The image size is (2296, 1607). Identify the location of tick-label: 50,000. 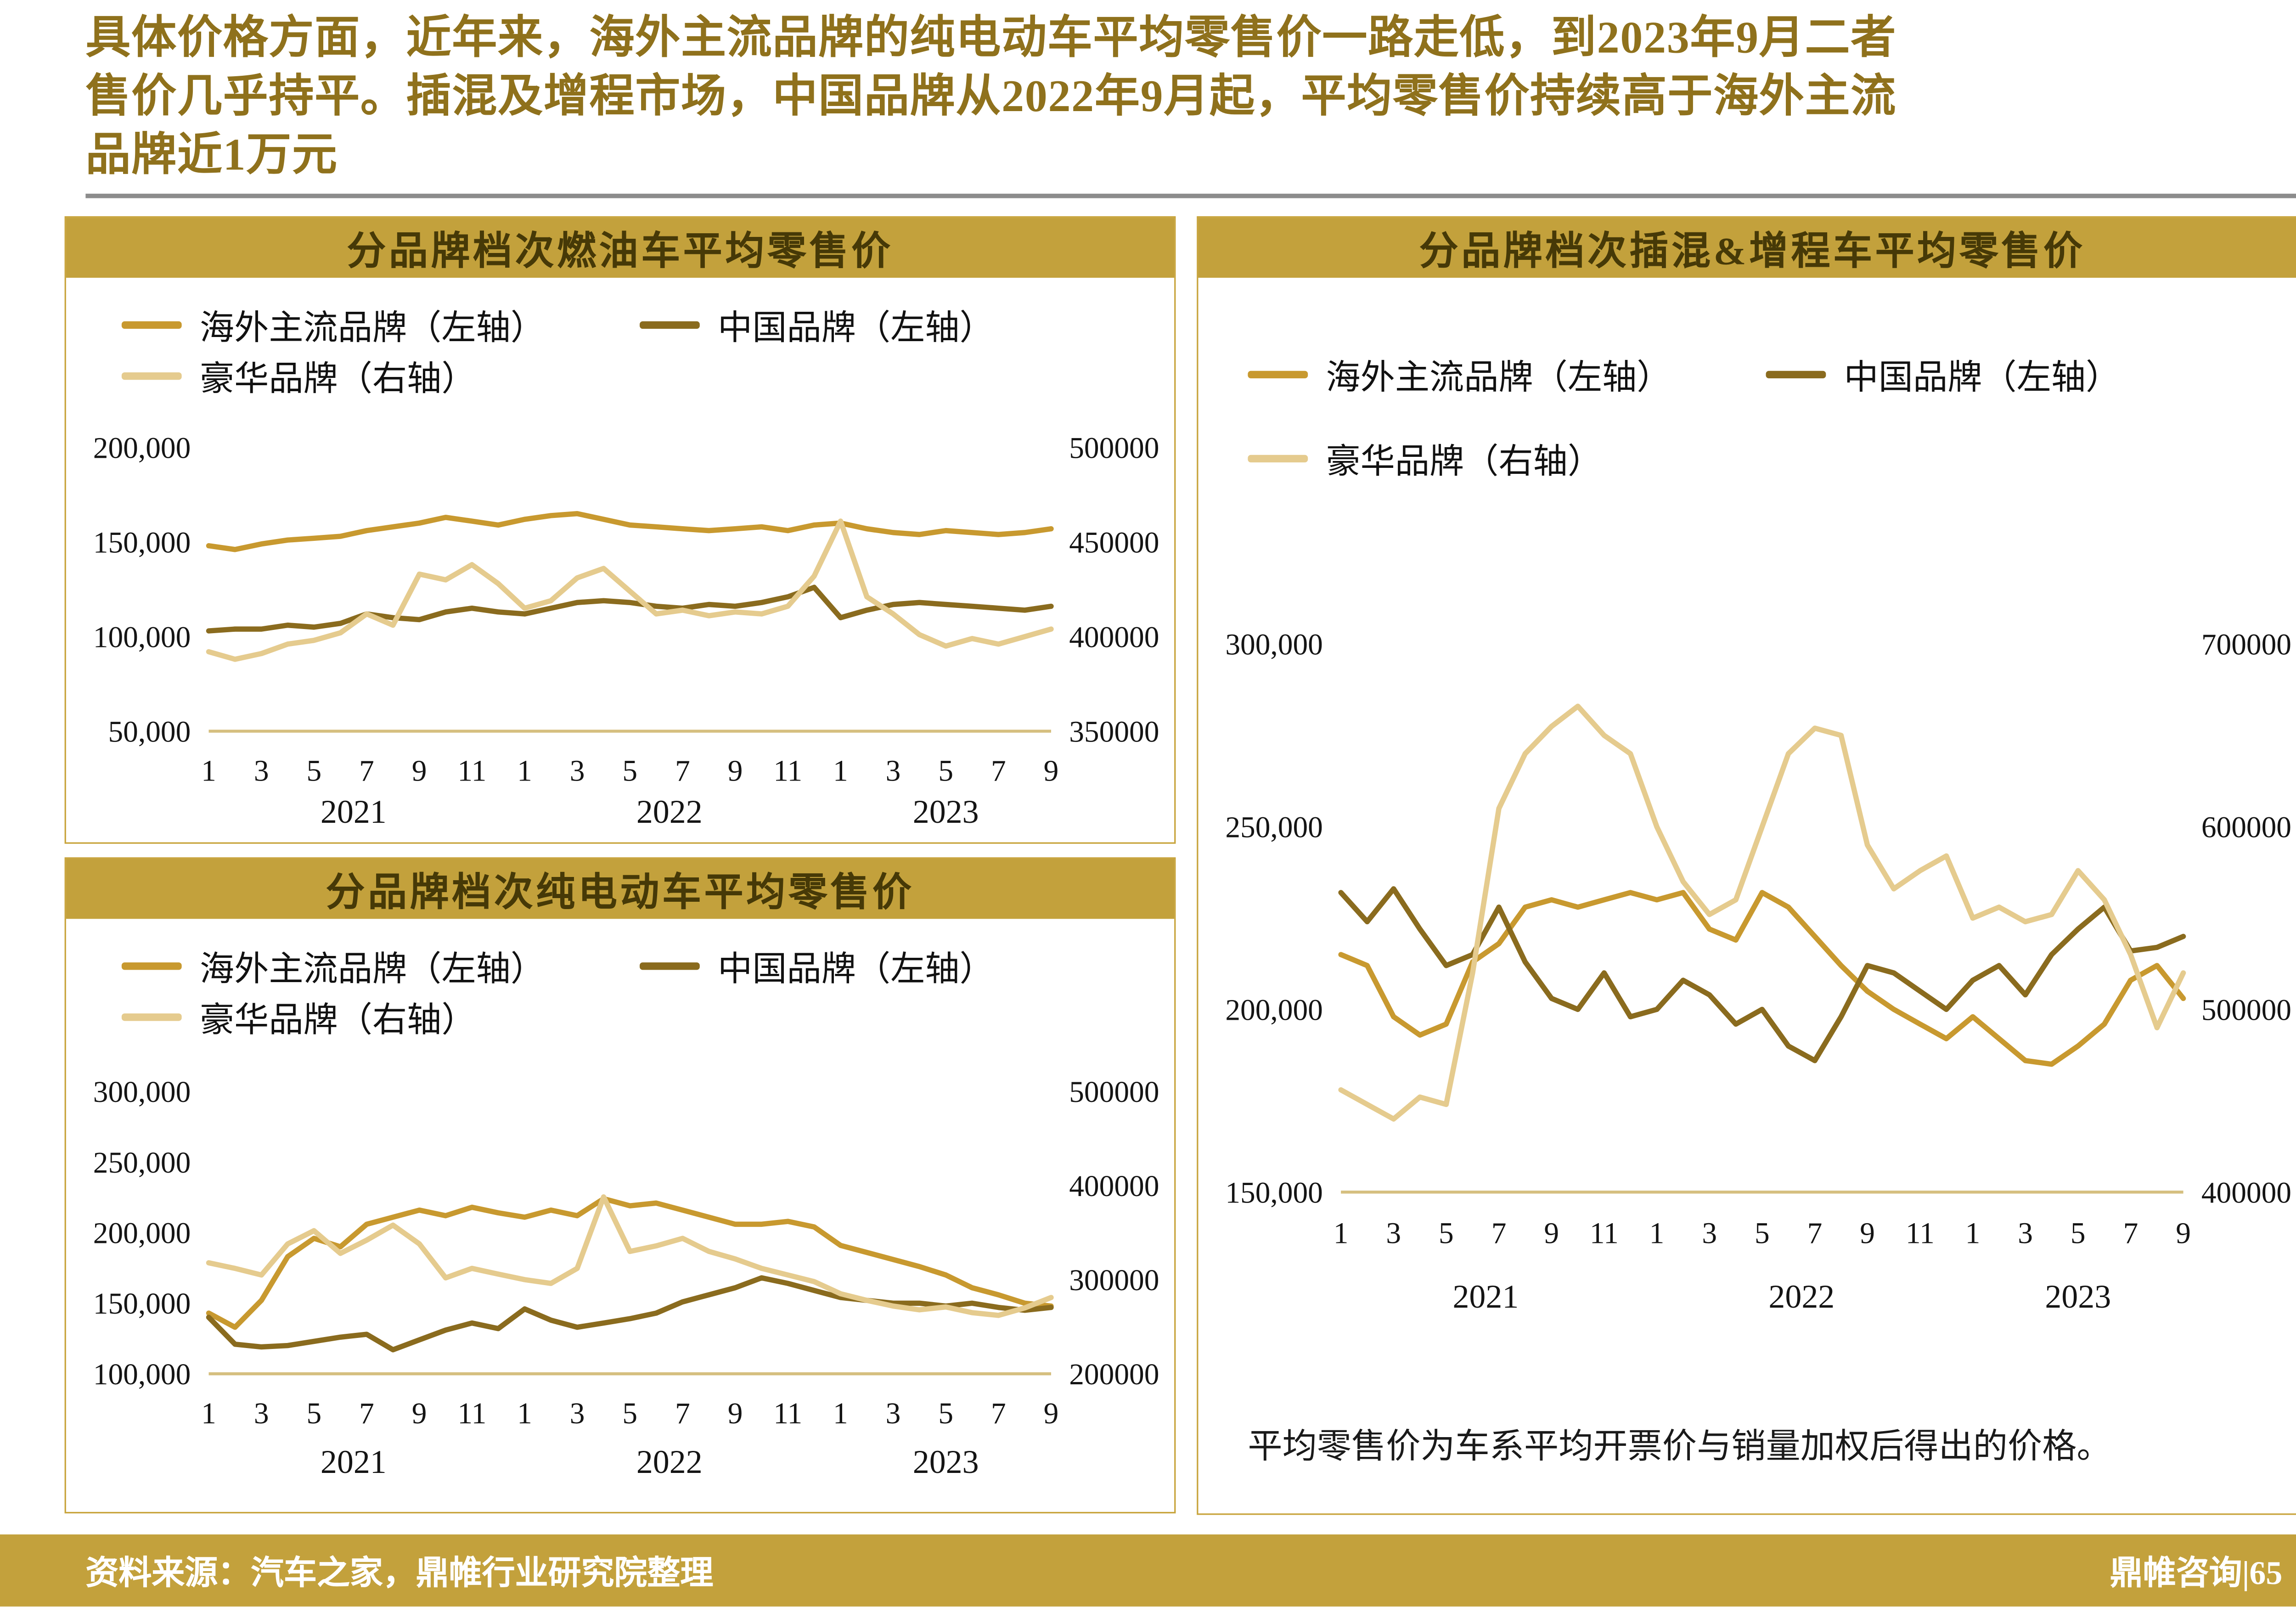
(149, 731).